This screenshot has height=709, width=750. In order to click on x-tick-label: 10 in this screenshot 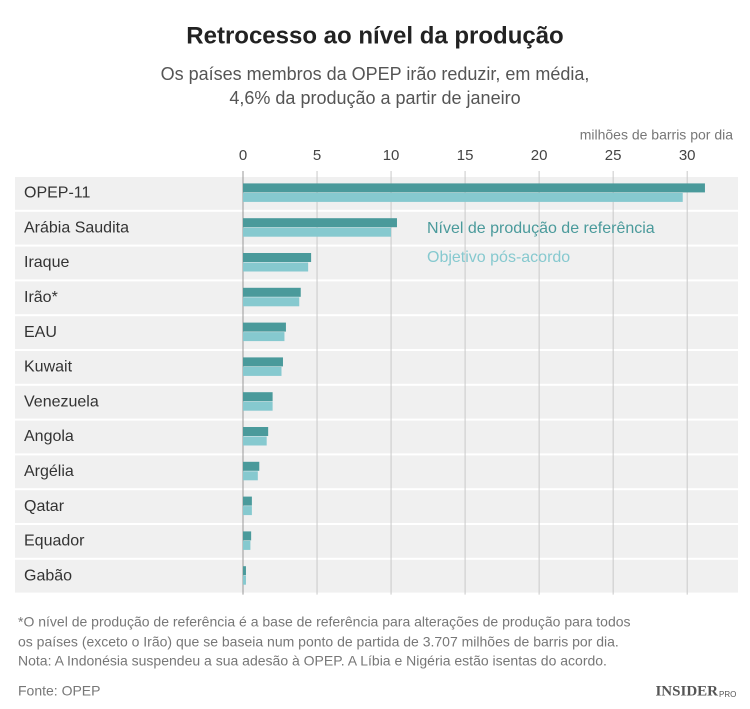, I will do `click(391, 155)`.